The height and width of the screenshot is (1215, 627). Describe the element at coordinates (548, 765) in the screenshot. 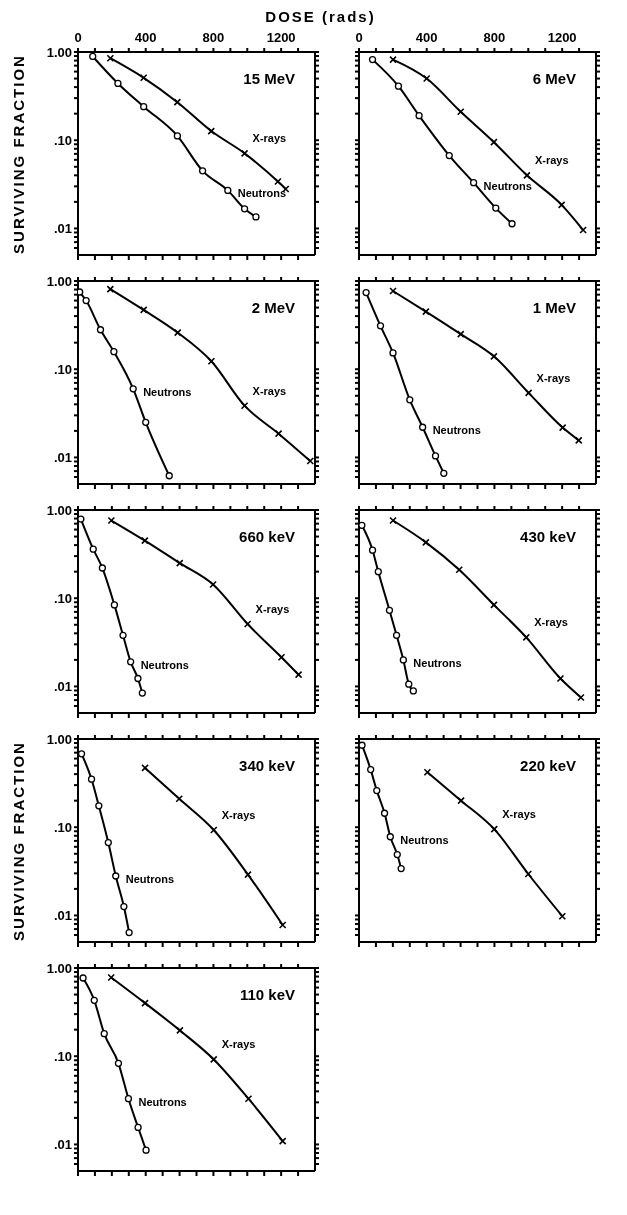

I see `text: 220 keV` at that location.